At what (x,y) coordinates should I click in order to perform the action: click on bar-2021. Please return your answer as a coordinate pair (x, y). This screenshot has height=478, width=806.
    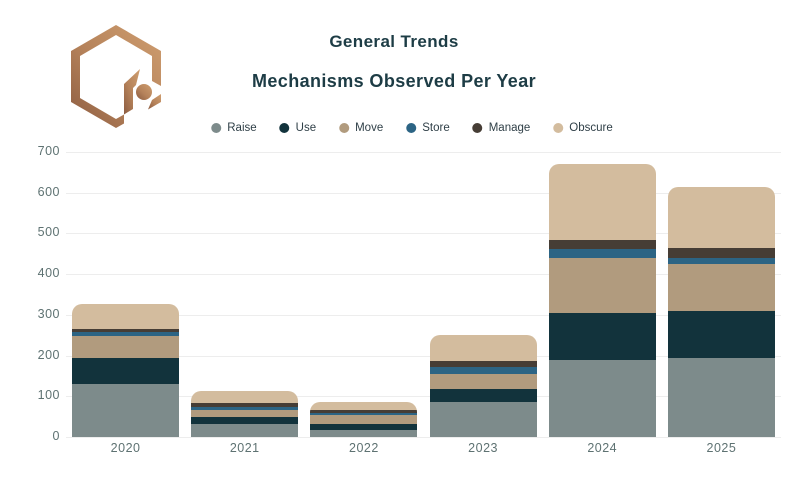
    Looking at the image, I should click on (245, 414).